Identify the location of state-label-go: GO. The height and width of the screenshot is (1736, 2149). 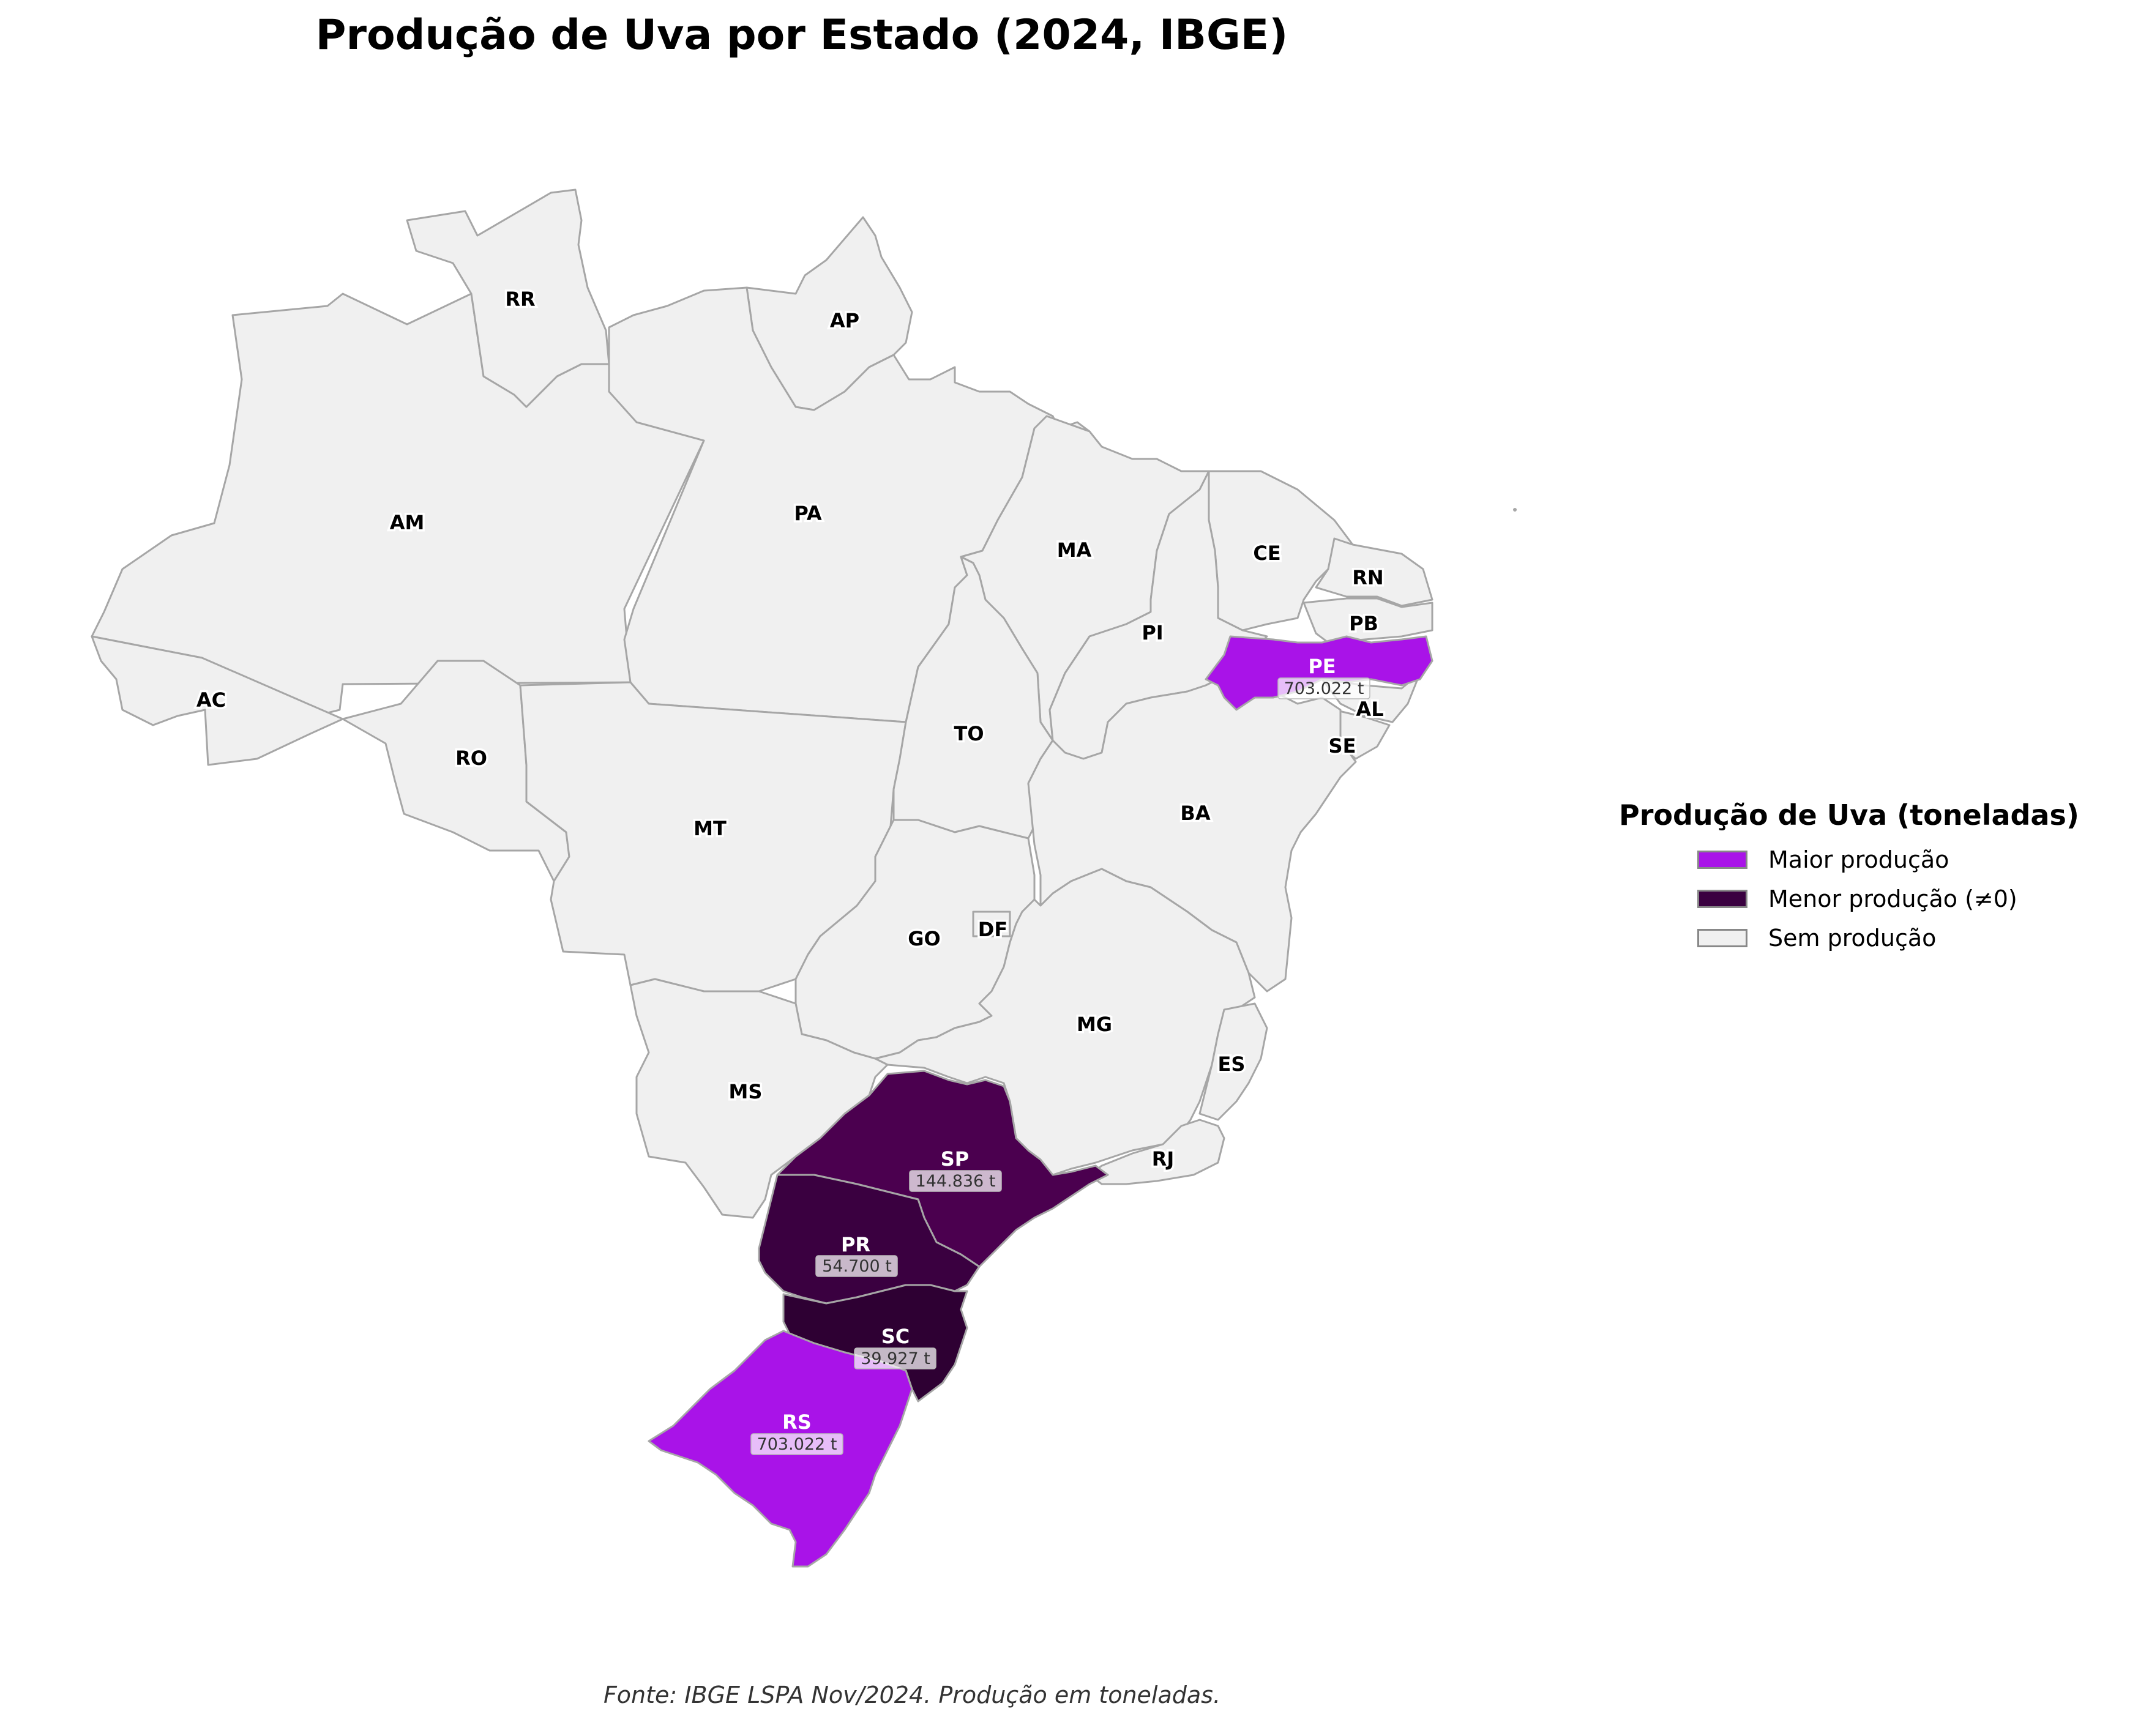
(924, 938).